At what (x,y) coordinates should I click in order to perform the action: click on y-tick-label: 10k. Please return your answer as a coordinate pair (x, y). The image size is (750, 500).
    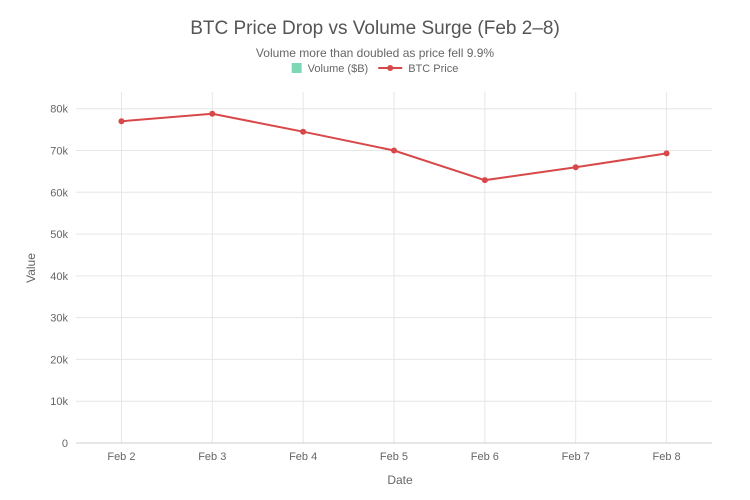
    Looking at the image, I should click on (59, 402).